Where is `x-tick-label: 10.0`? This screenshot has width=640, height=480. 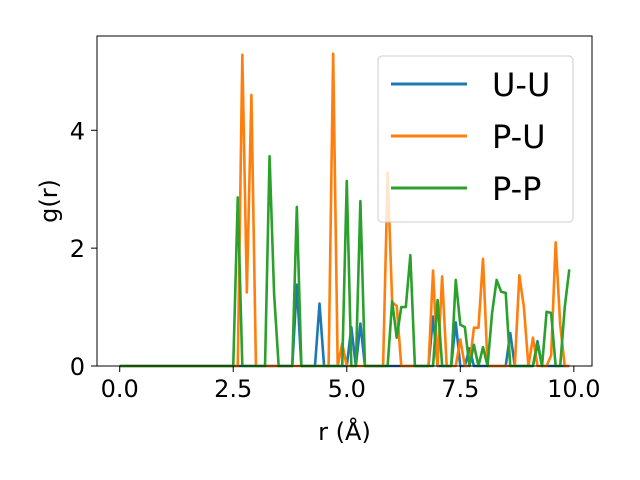 x-tick-label: 10.0 is located at coordinates (573, 389).